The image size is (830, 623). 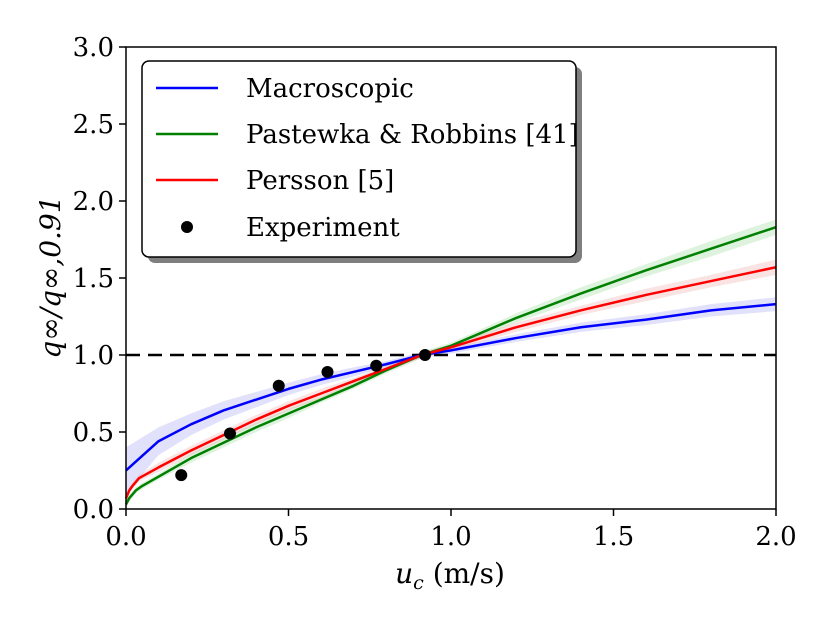 What do you see at coordinates (93, 510) in the screenshot?
I see `y-tick-label: 0.0` at bounding box center [93, 510].